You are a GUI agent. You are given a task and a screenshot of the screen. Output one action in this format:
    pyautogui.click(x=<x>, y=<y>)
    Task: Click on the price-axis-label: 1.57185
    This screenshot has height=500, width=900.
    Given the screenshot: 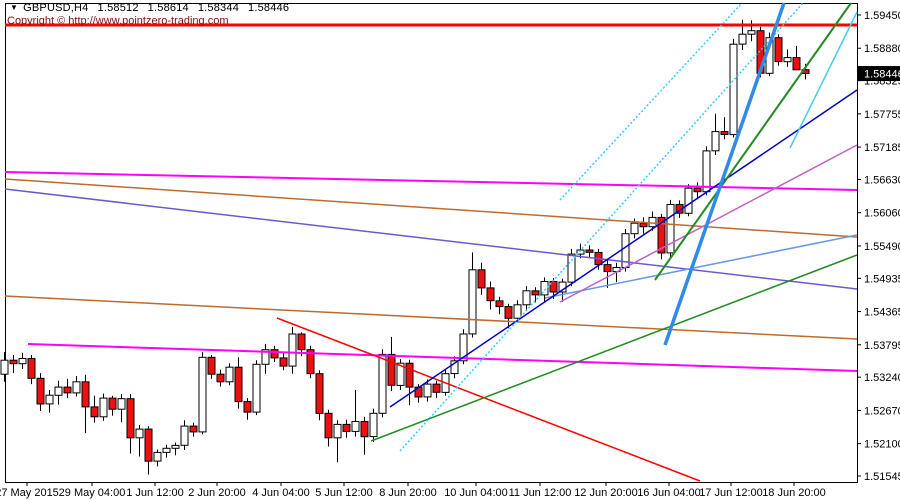 What is the action you would take?
    pyautogui.click(x=882, y=148)
    